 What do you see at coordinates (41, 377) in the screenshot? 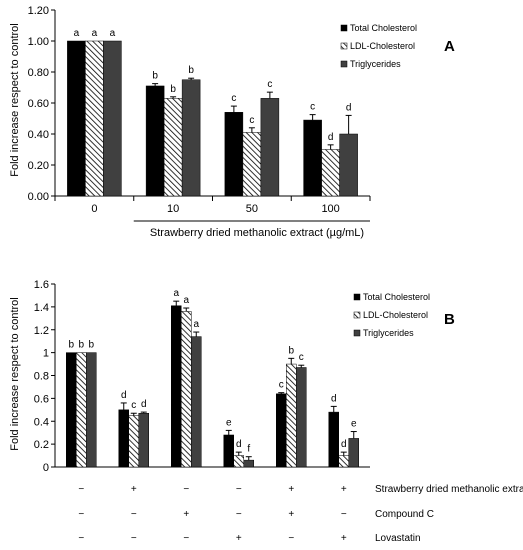
I see `panel-b-y-tick-label: 0.8` at bounding box center [41, 377].